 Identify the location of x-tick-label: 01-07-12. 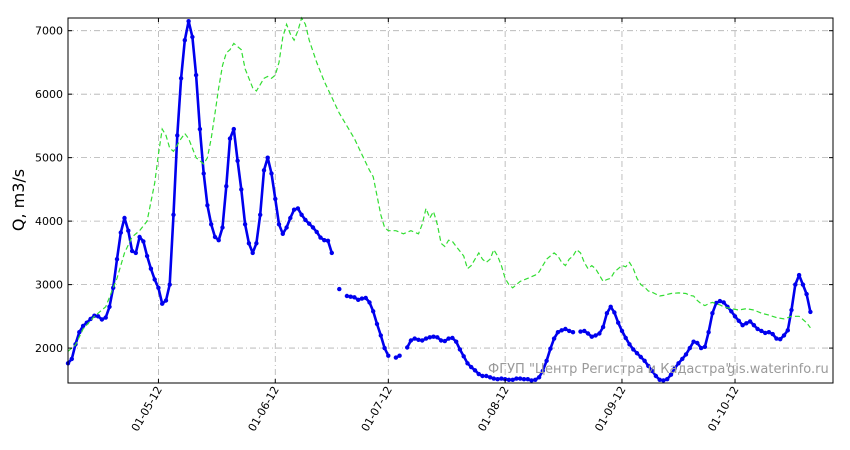
(377, 409).